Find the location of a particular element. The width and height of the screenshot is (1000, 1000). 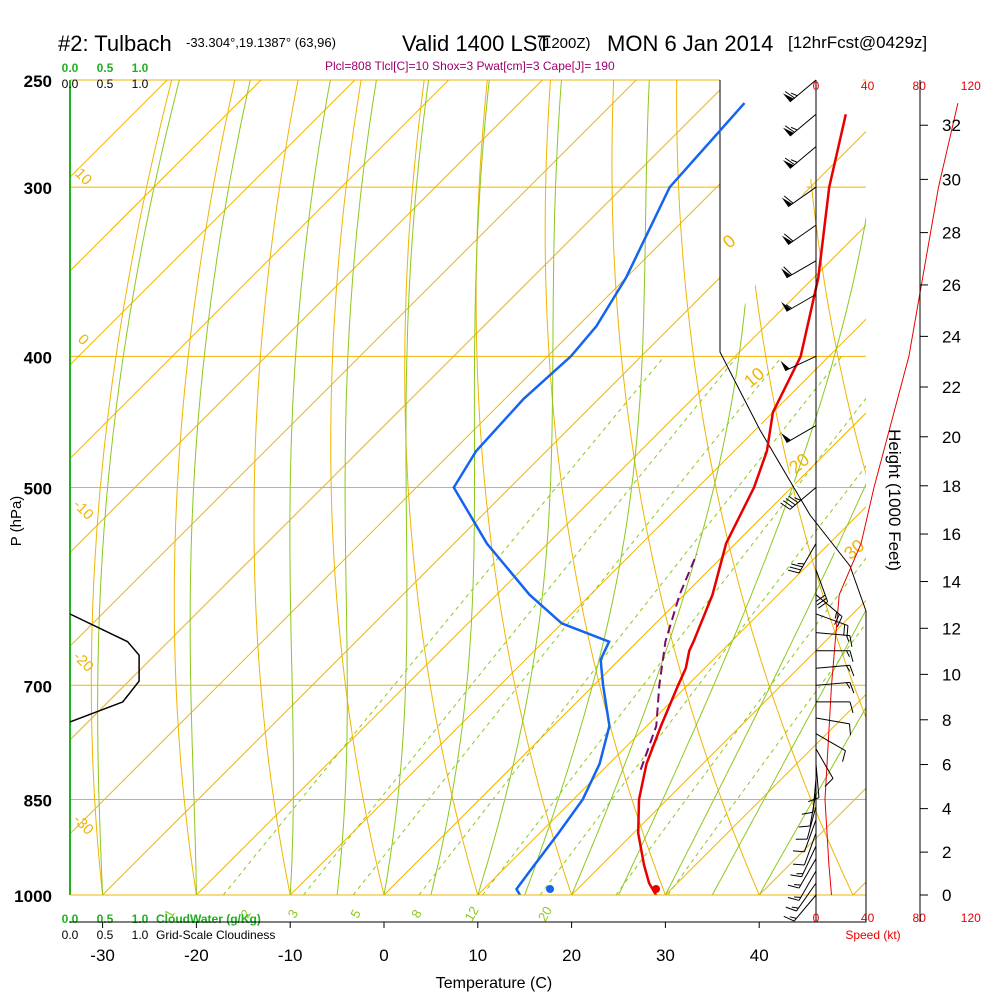

height-tick-label: 20 is located at coordinates (951, 437).